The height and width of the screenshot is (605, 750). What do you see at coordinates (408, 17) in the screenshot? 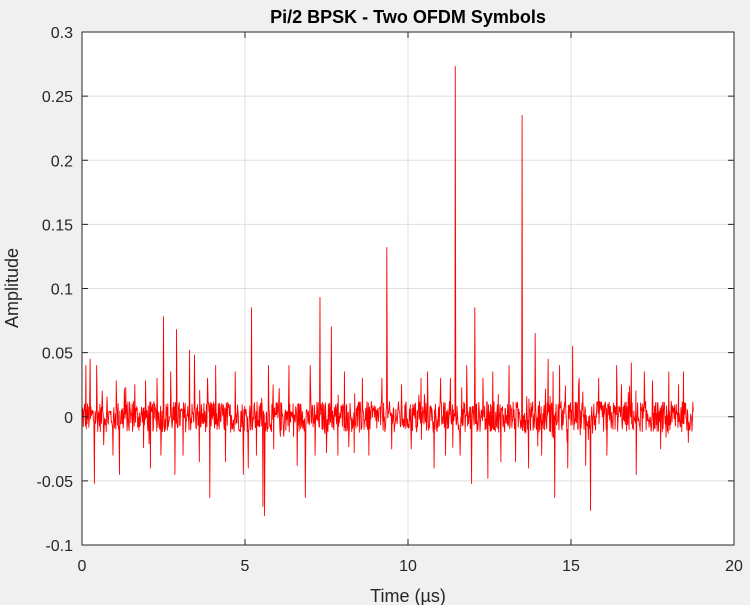
I see `chart-title: Pi/2 BPSK - Two OFDM Symbols` at bounding box center [408, 17].